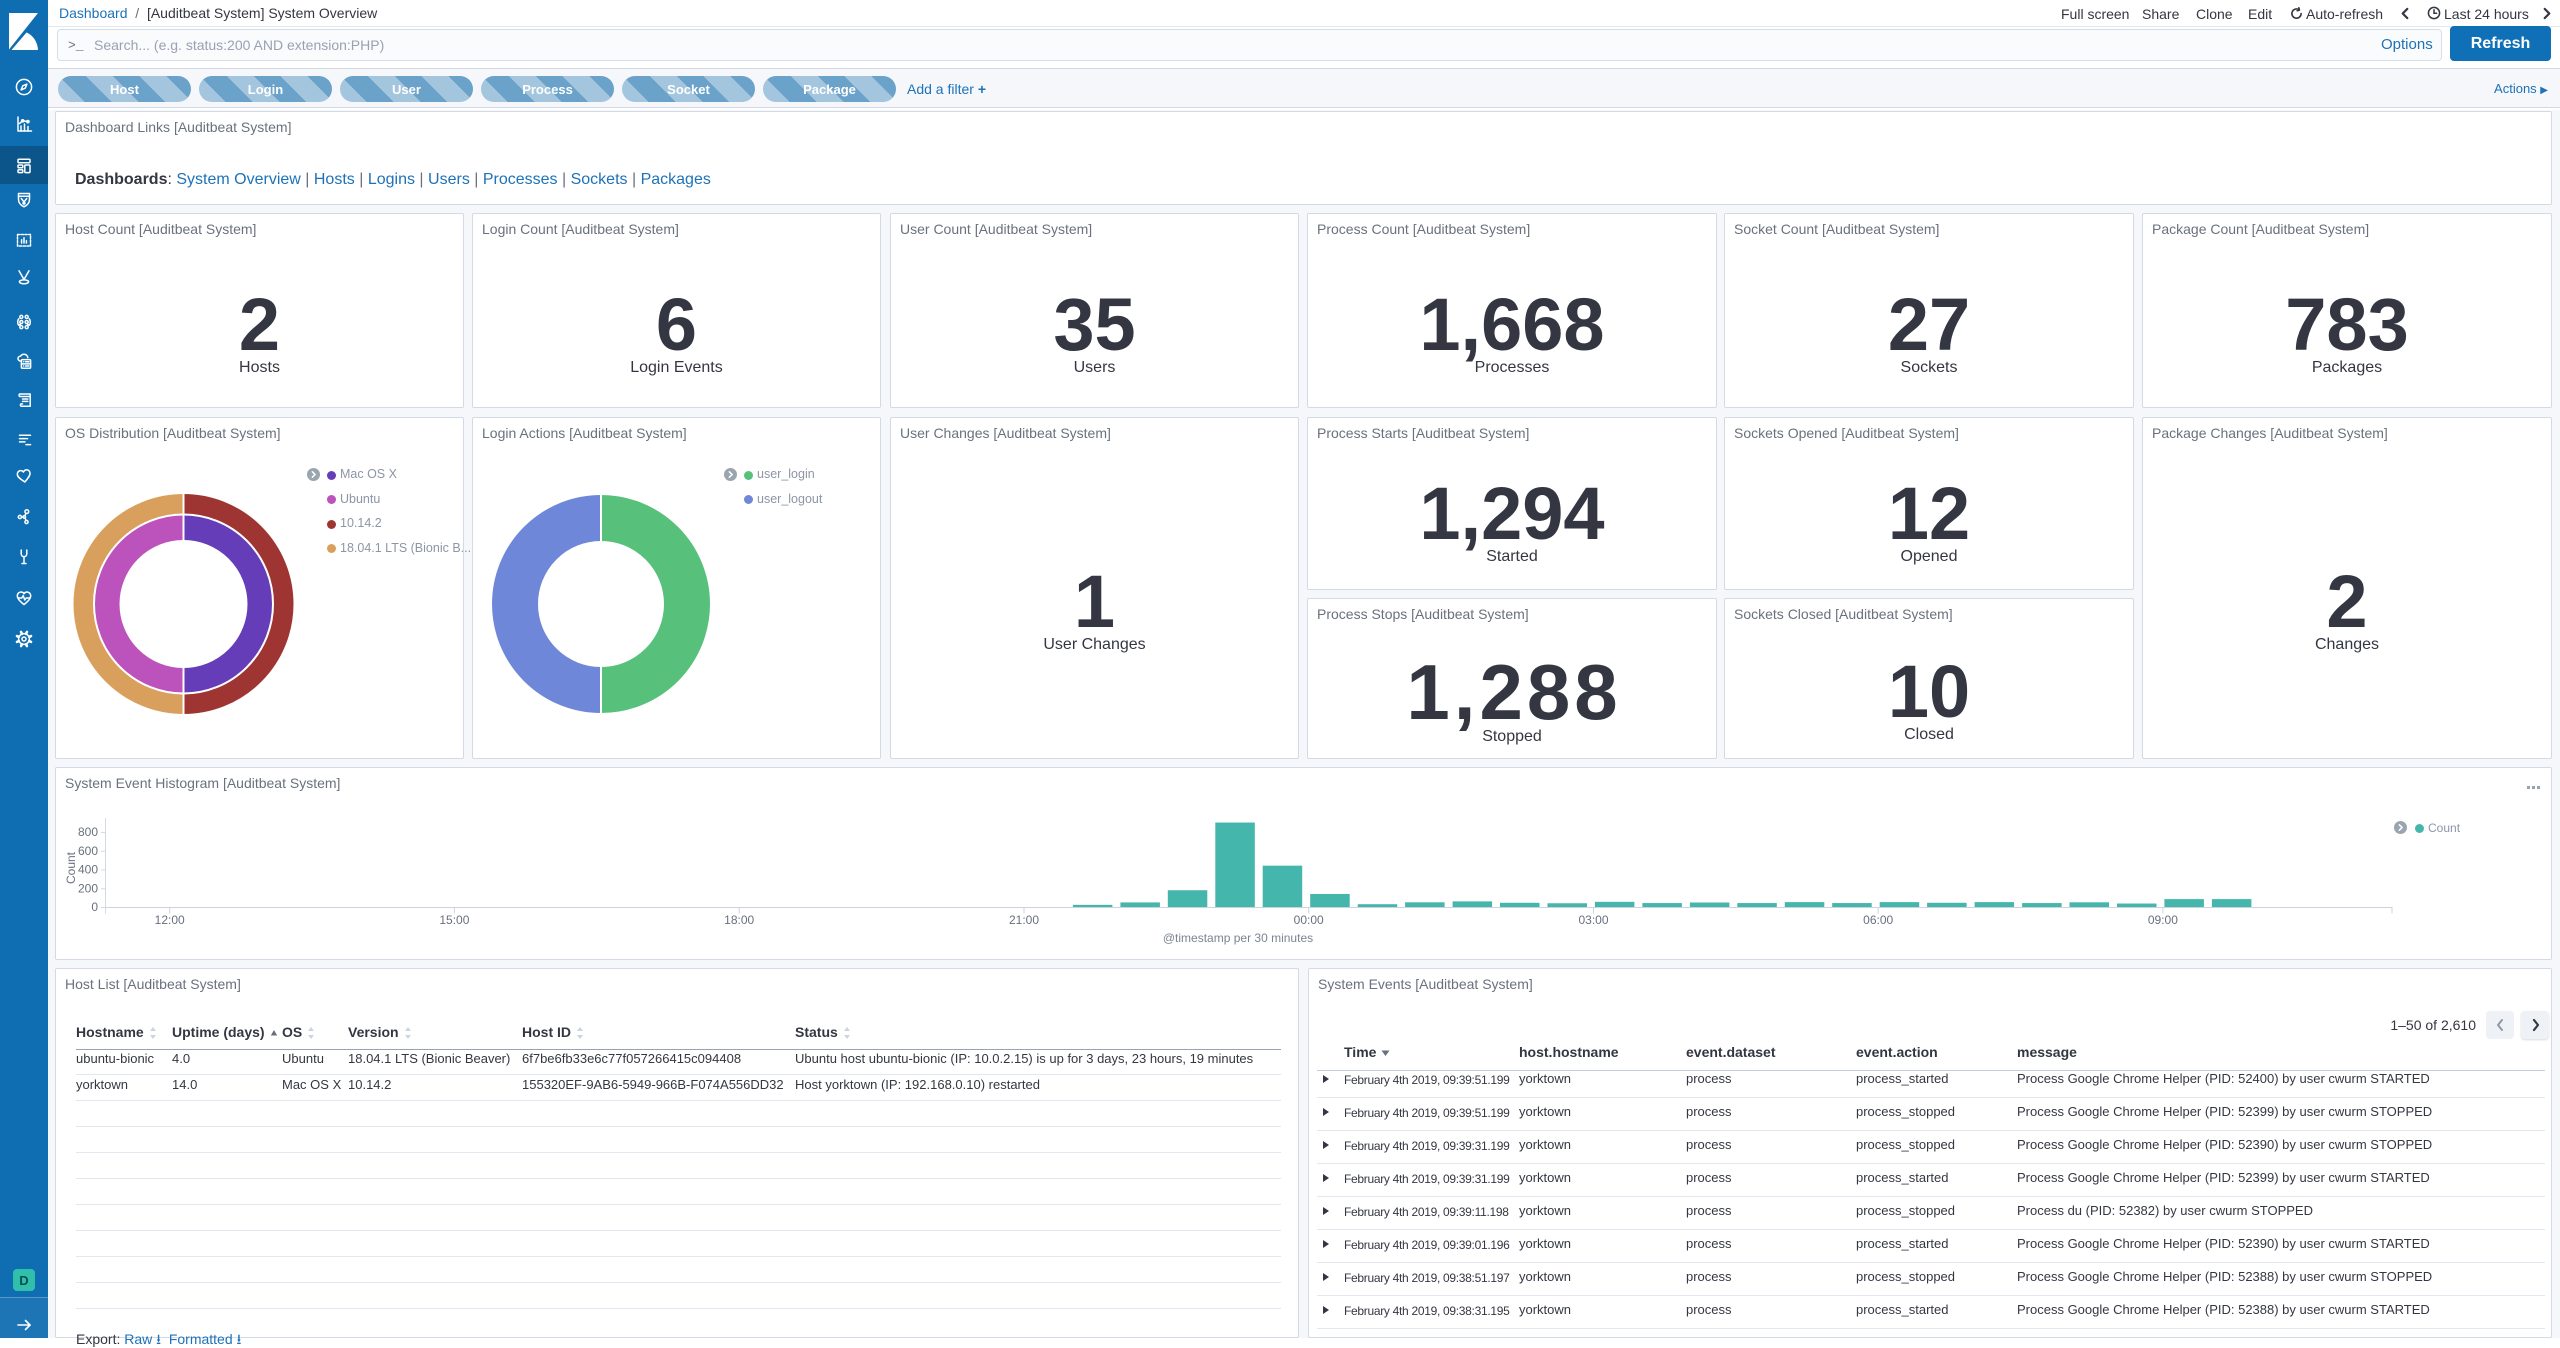  I want to click on svg-text: 15:00, so click(454, 920).